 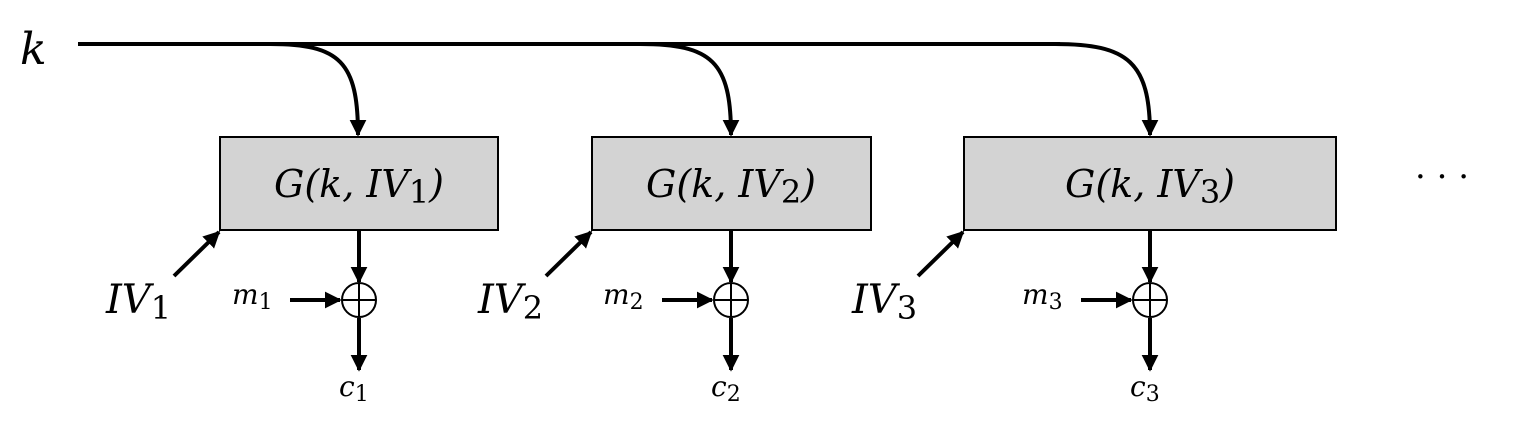 I want to click on generator-label: G(k, IV1), so click(x=359, y=186).